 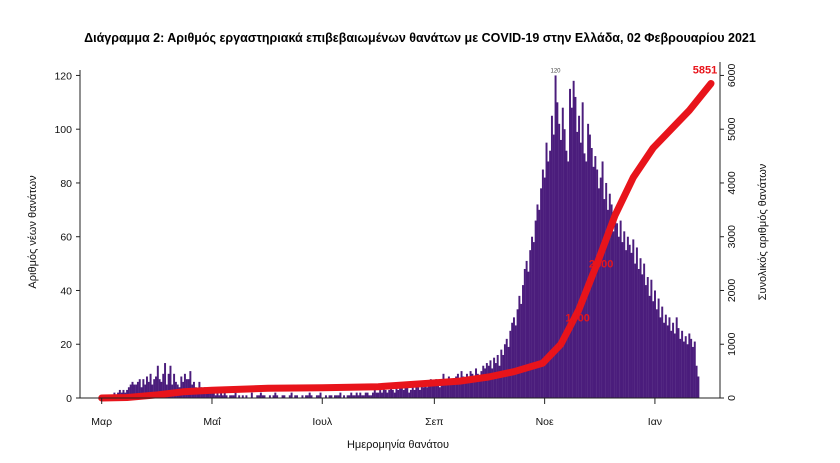 I want to click on x-tick-label: Νοε, so click(x=545, y=422).